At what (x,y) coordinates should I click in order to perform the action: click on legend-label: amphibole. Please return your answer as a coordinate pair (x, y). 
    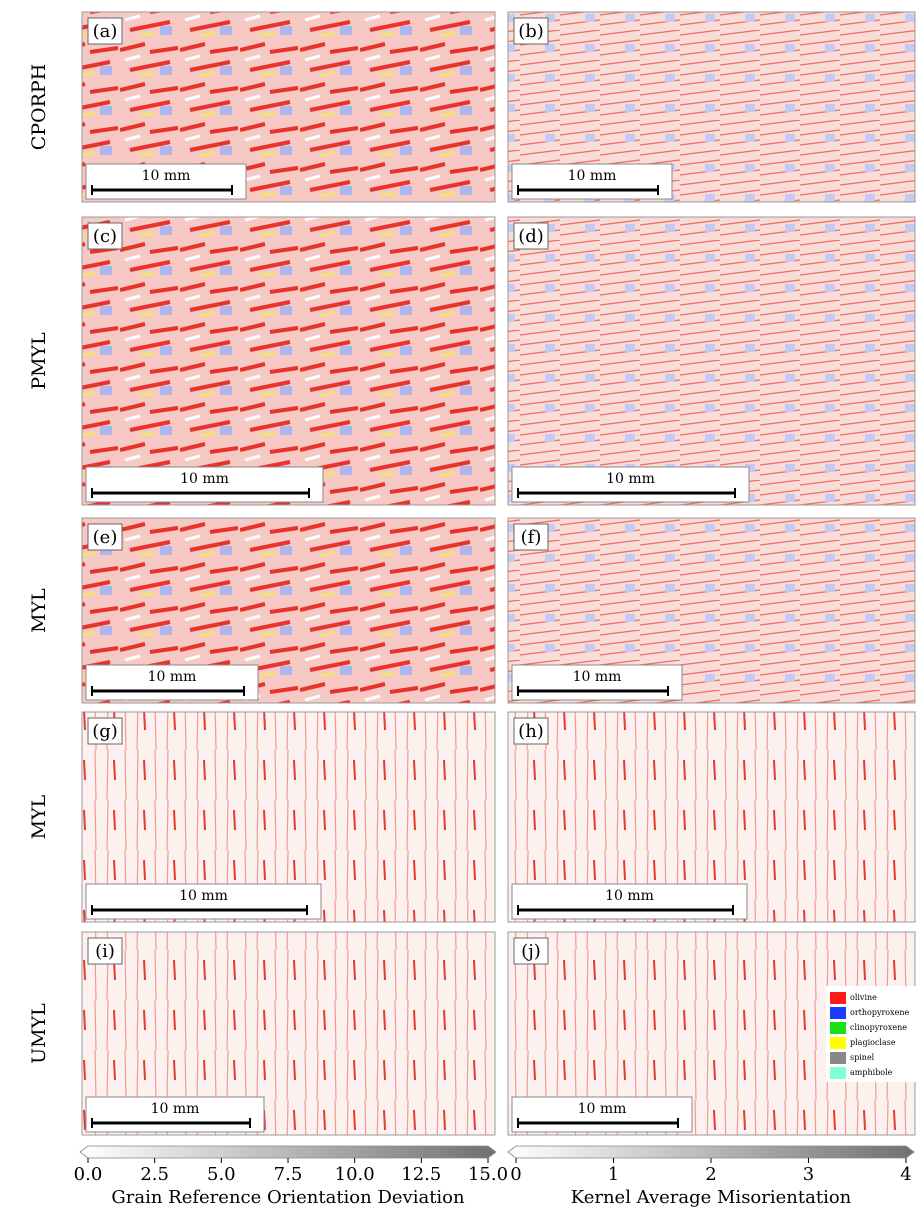
    Looking at the image, I should click on (871, 1072).